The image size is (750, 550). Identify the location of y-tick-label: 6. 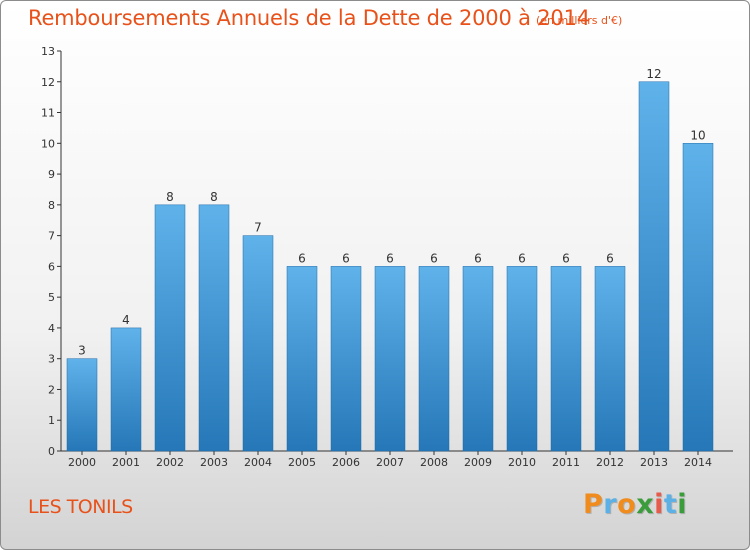
(51, 266).